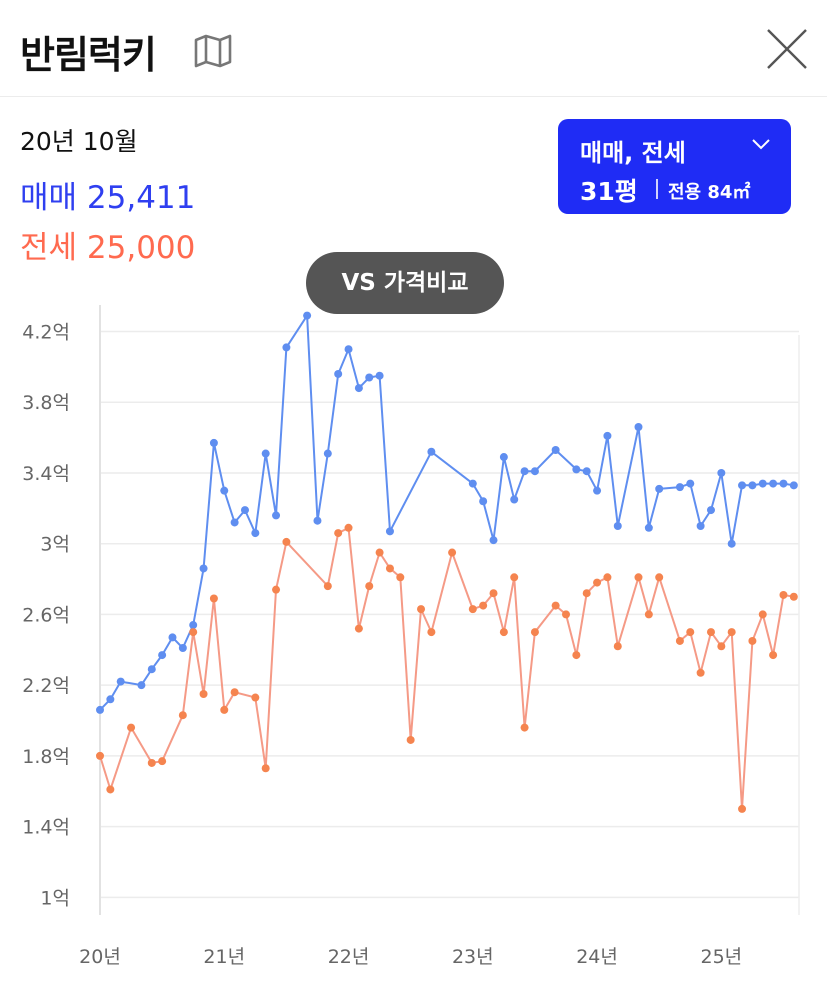 Image resolution: width=827 pixels, height=992 pixels. What do you see at coordinates (349, 957) in the screenshot?
I see `x-tick-label: 22년` at bounding box center [349, 957].